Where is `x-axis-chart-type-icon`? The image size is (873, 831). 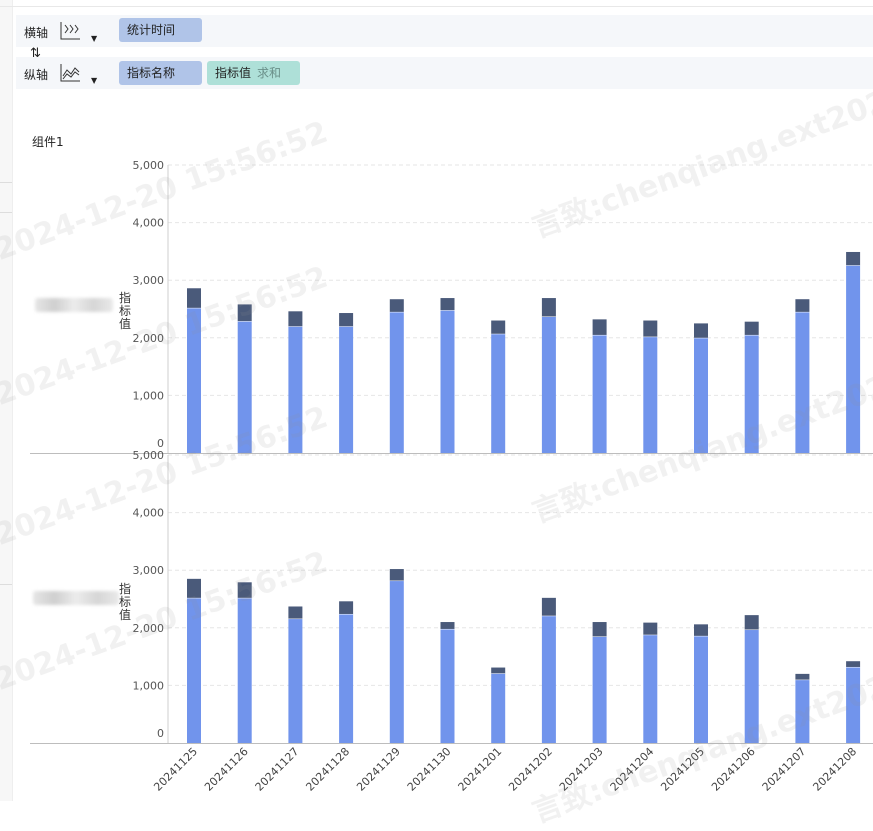
x-axis-chart-type-icon is located at coordinates (70, 31).